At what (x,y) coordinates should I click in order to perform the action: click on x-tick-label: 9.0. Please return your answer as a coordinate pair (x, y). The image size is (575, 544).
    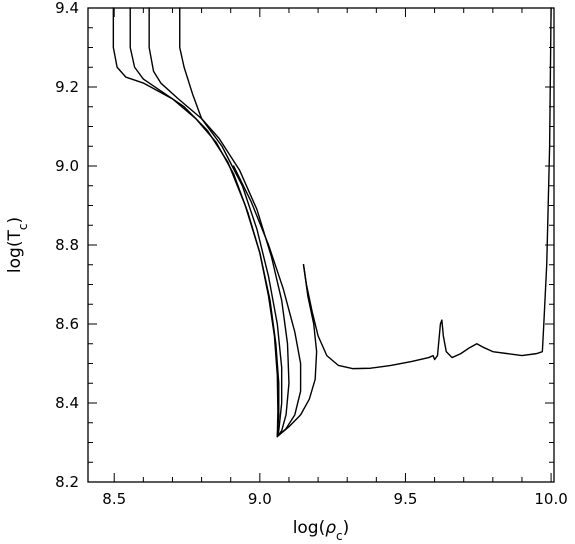
    Looking at the image, I should click on (260, 499).